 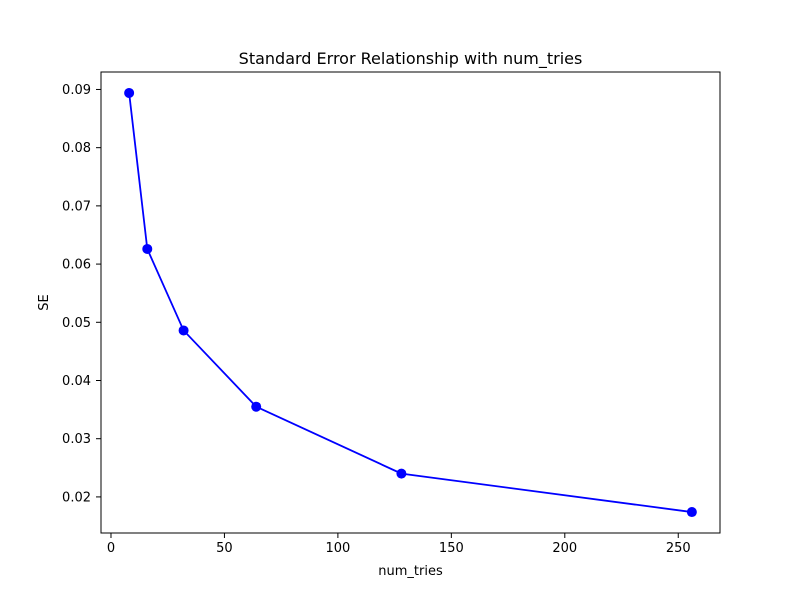 I want to click on x-tick-label: 0, so click(x=111, y=548).